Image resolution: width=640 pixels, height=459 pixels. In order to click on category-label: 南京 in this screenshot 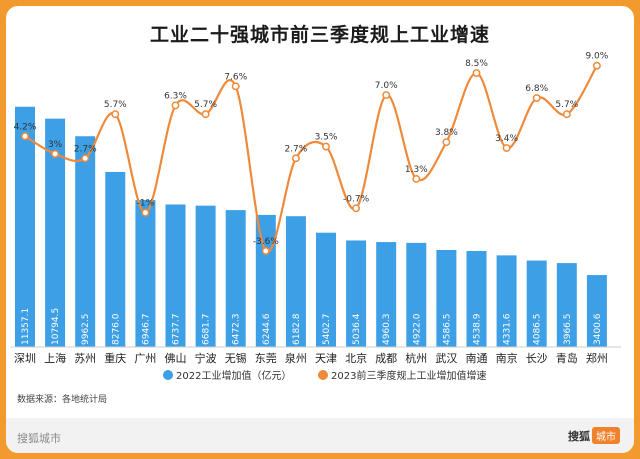, I will do `click(507, 358)`.